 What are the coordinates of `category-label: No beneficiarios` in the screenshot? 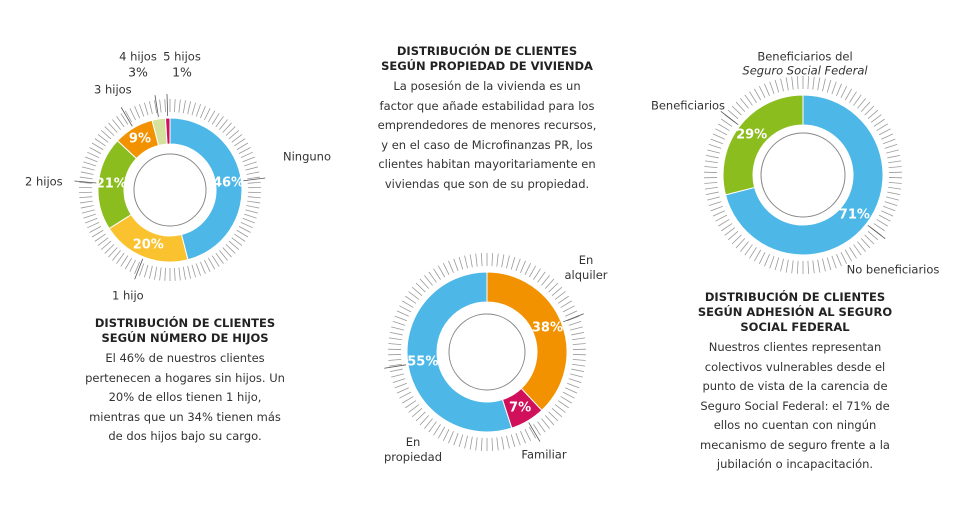 It's located at (893, 269).